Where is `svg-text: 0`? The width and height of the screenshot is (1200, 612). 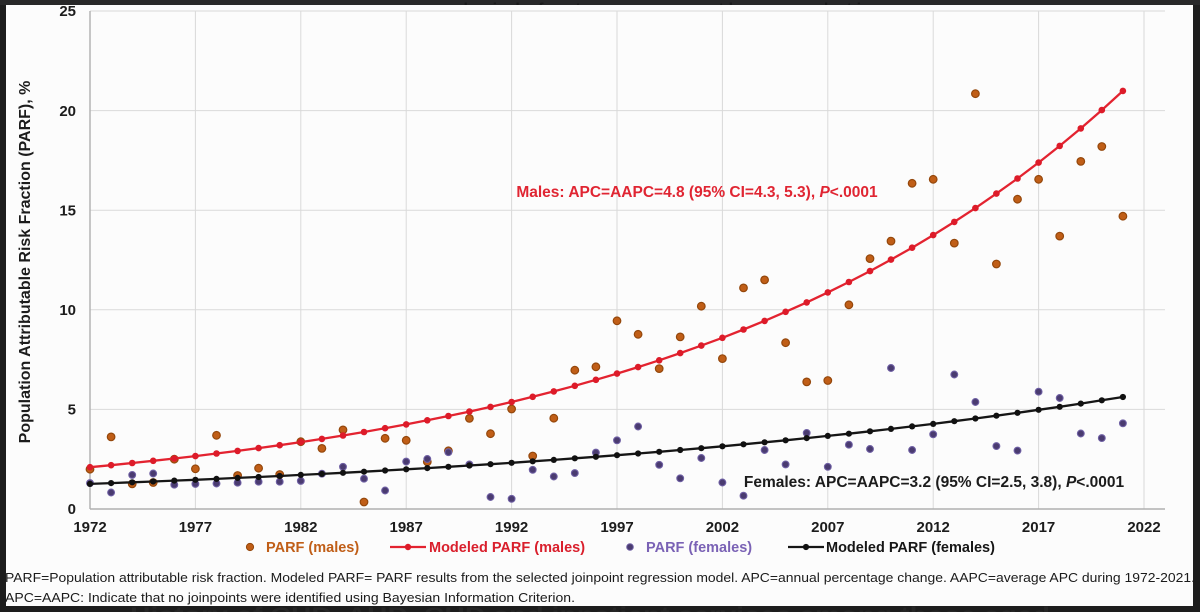
svg-text: 0 is located at coordinates (72, 509).